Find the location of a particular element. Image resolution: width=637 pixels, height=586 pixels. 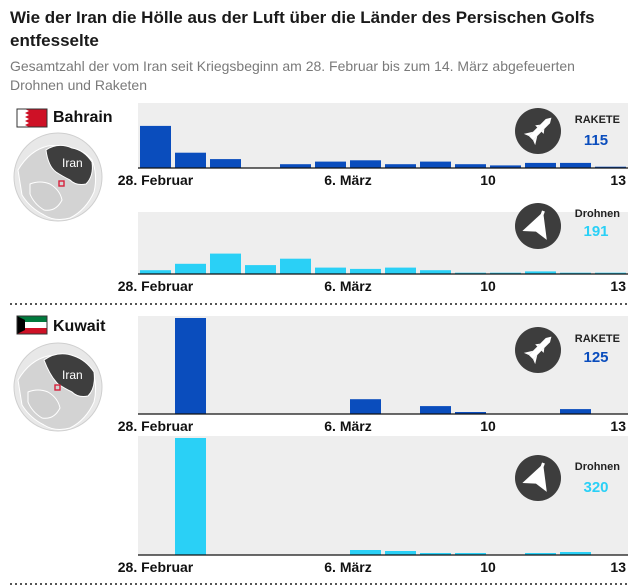

panel-bahrain-rakete: 28. Februar 6. März 10 13 RAKETE 115 is located at coordinates (373, 145).